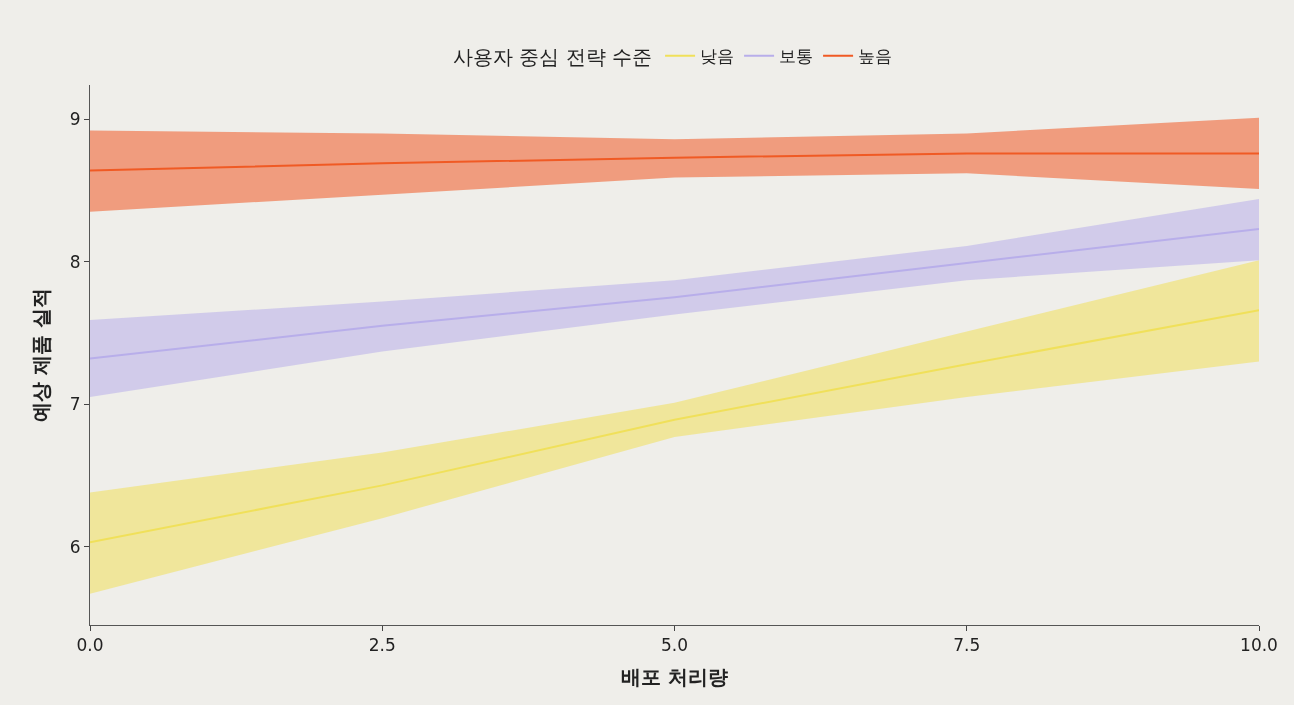 The height and width of the screenshot is (705, 1294). Describe the element at coordinates (796, 56) in the screenshot. I see `legend-label: 보통` at that location.